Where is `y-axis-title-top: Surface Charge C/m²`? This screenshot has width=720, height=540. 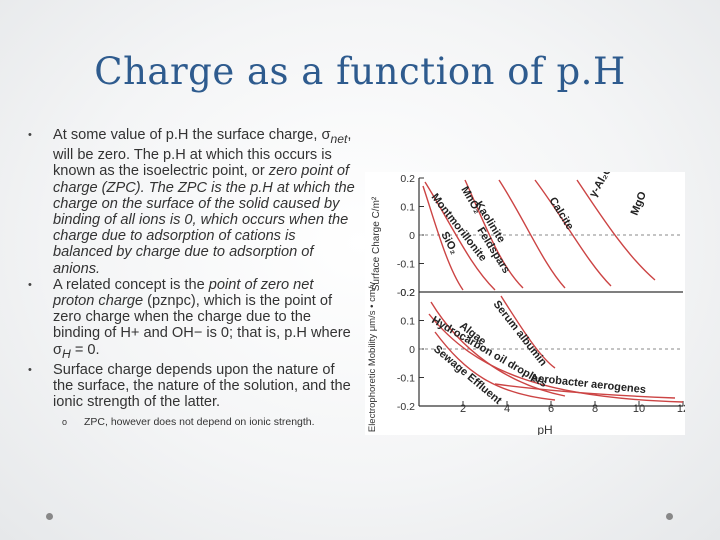 y-axis-title-top: Surface Charge C/m² is located at coordinates (376, 243).